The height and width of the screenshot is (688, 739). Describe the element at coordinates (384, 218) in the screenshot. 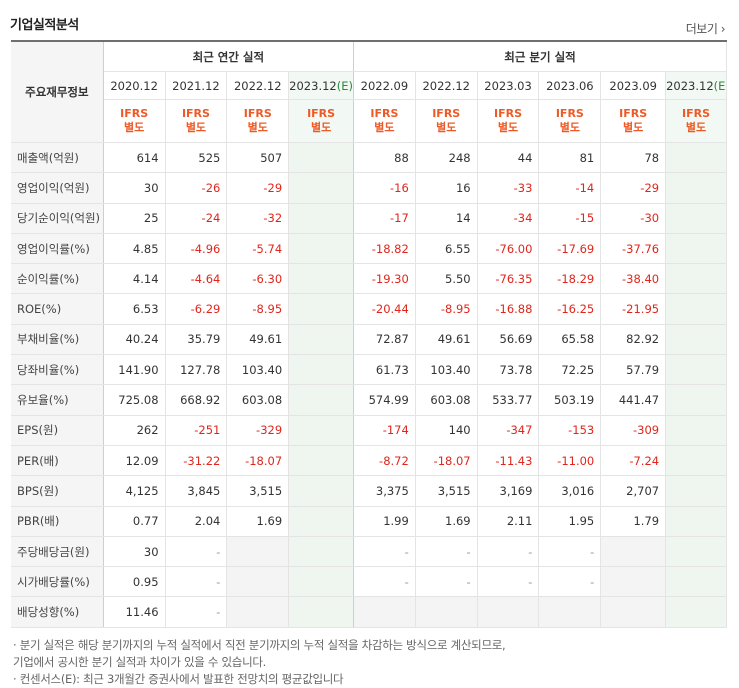

I see `value-cell: -17` at that location.